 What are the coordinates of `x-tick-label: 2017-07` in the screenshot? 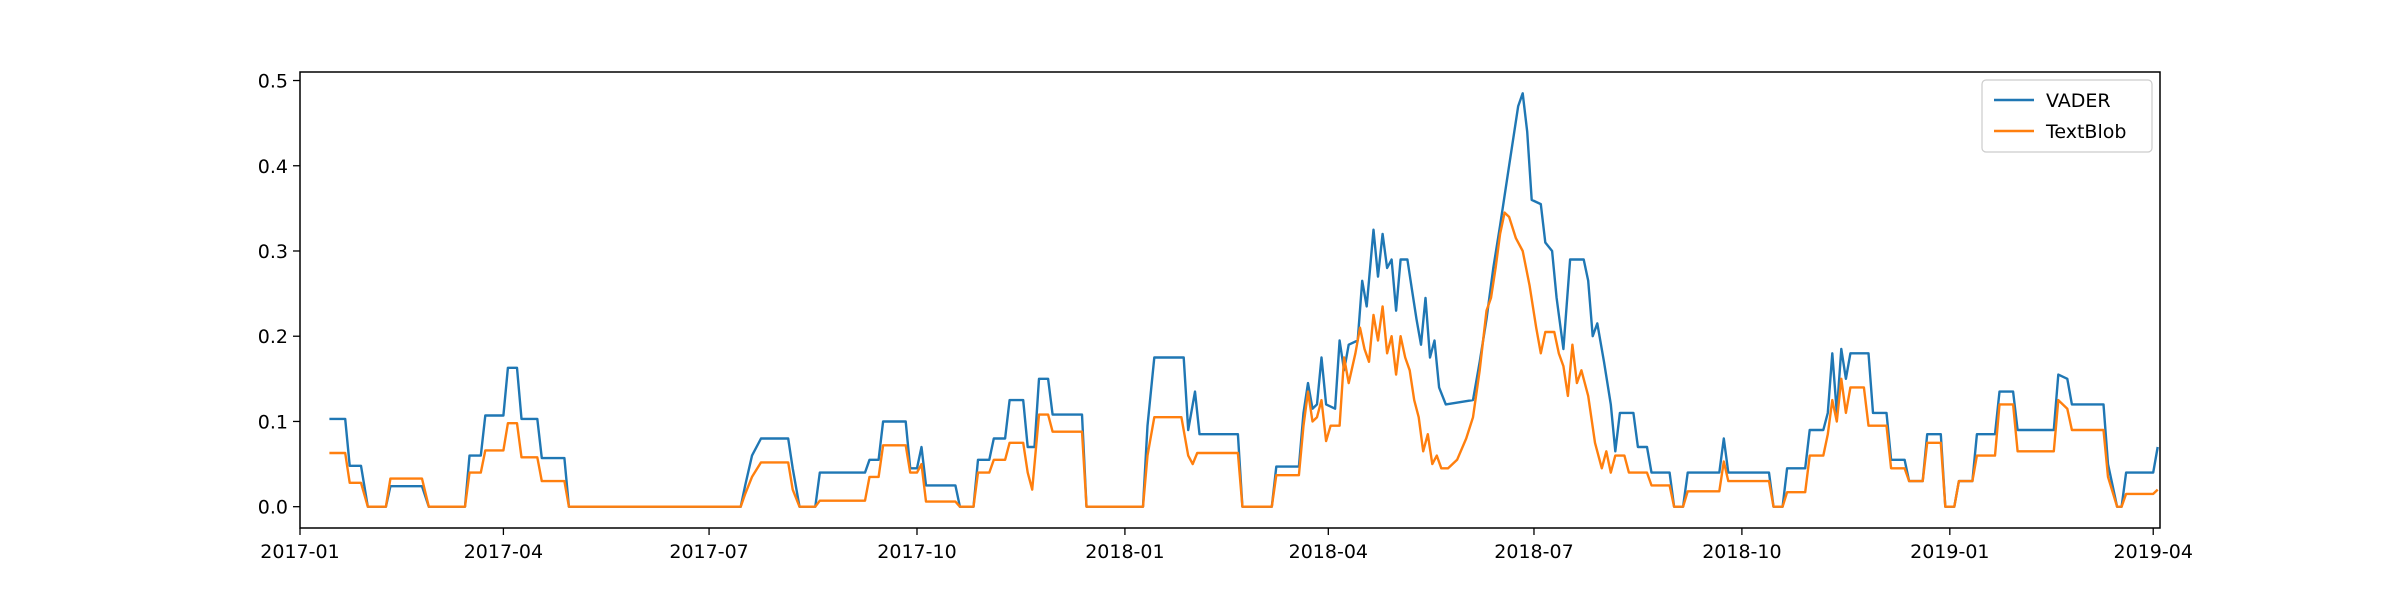 It's located at (708, 552).